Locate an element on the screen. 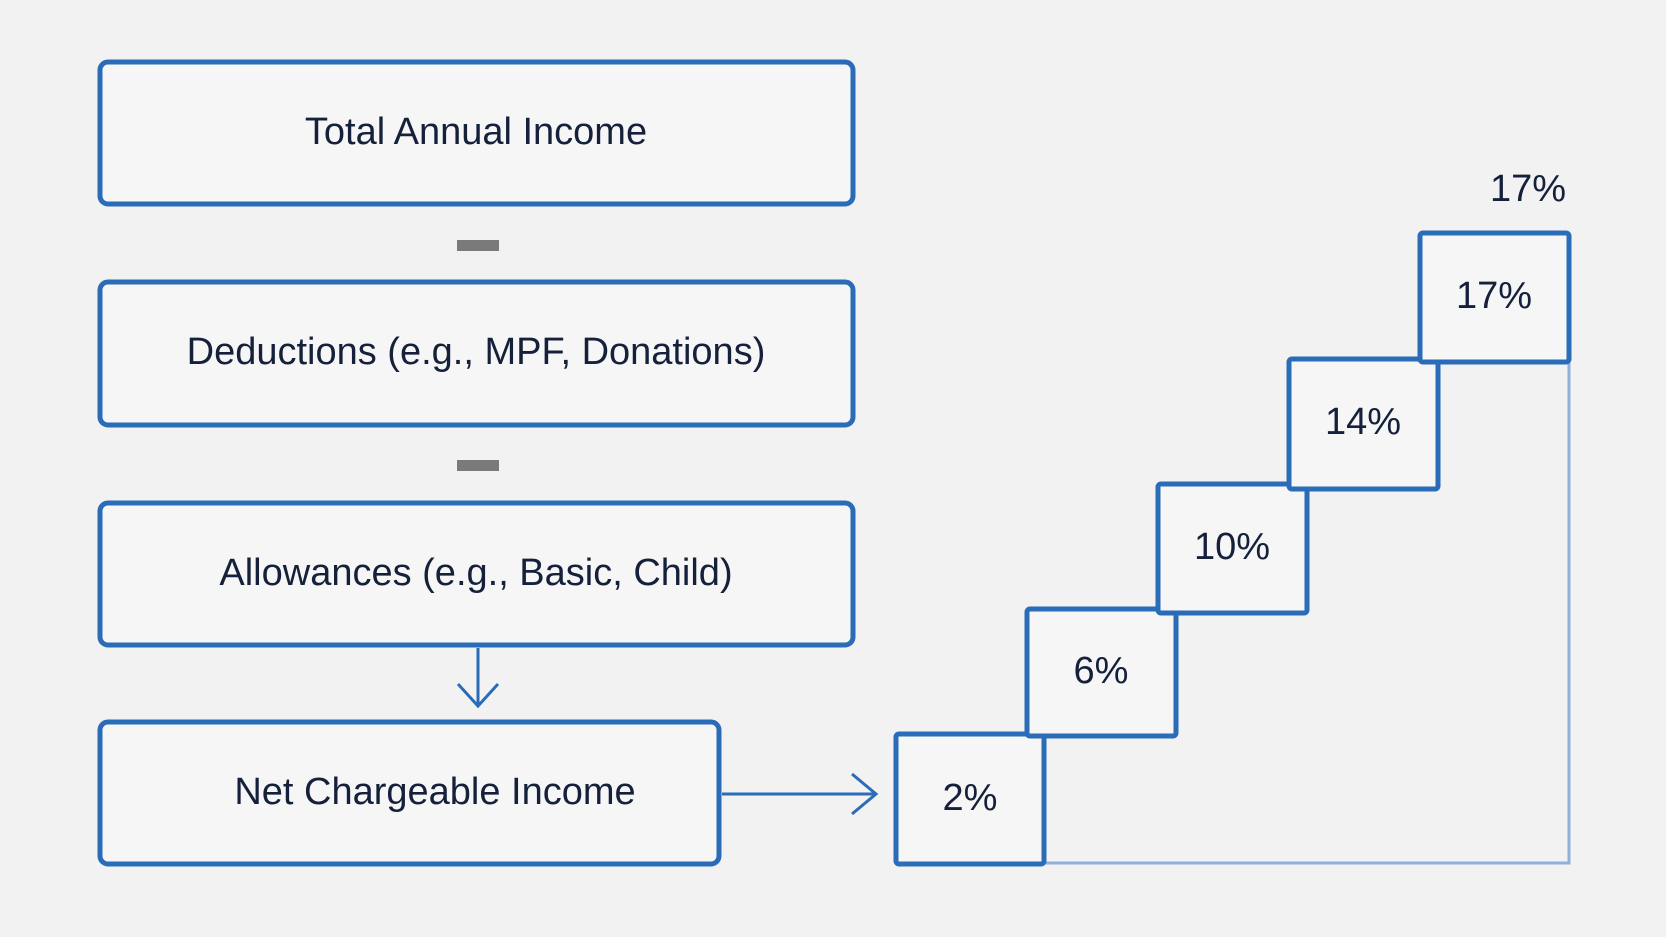 The width and height of the screenshot is (1666, 937). net-income-box is located at coordinates (409, 793).